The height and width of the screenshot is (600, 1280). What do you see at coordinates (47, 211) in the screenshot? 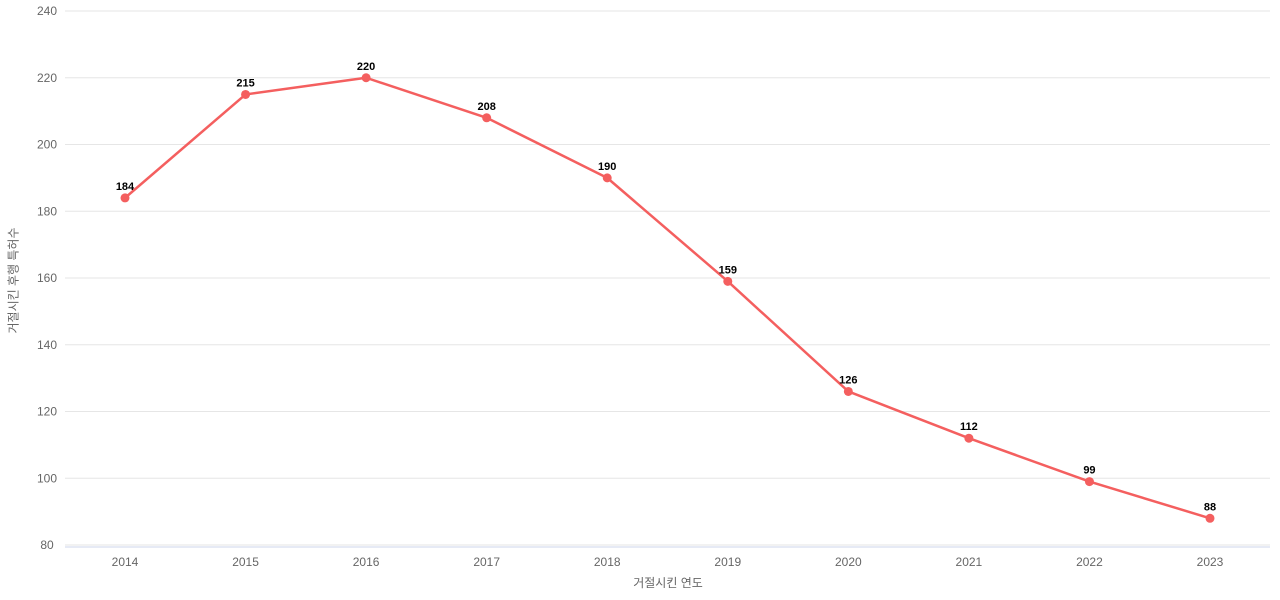
I see `y-tick-label: 180` at bounding box center [47, 211].